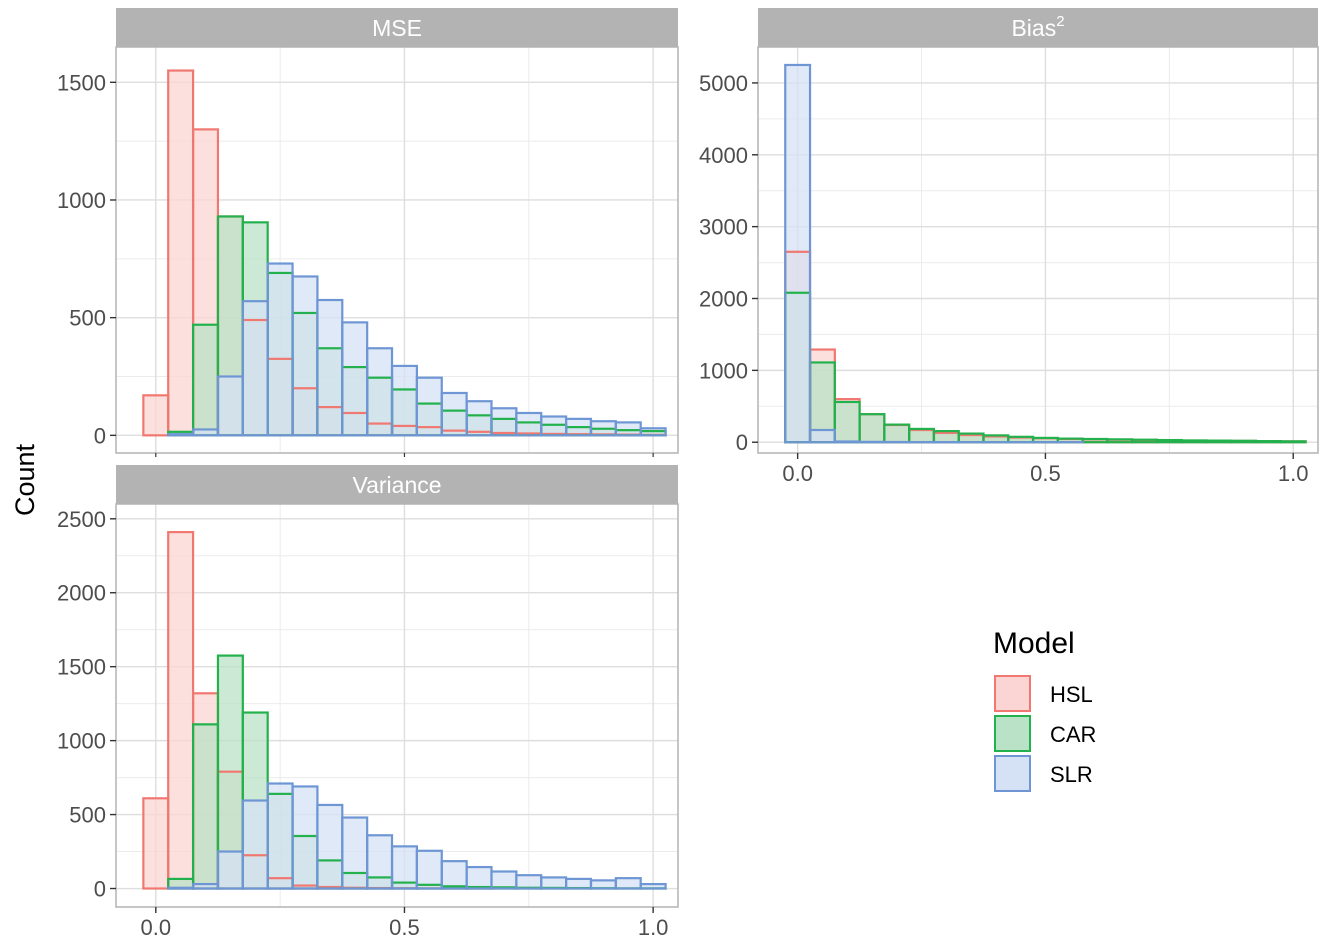 The width and height of the screenshot is (1325, 945). Describe the element at coordinates (87, 318) in the screenshot. I see `y-tick-label: 500` at that location.